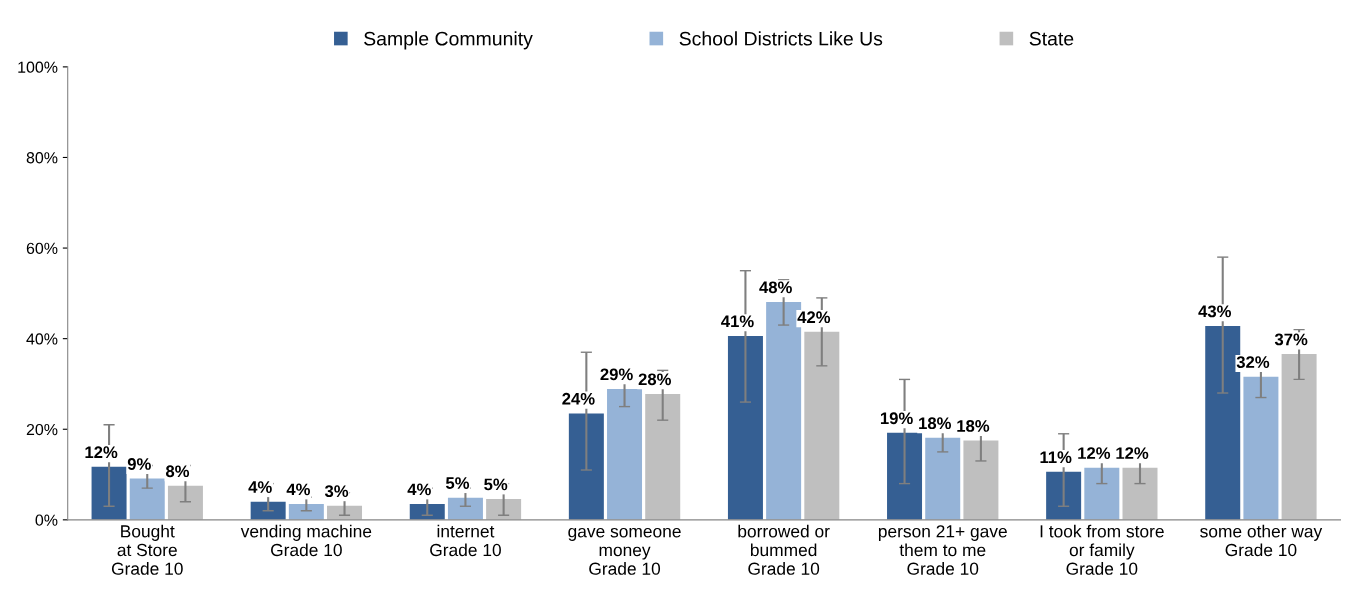  What do you see at coordinates (139, 464) in the screenshot?
I see `data-label: 9%` at bounding box center [139, 464].